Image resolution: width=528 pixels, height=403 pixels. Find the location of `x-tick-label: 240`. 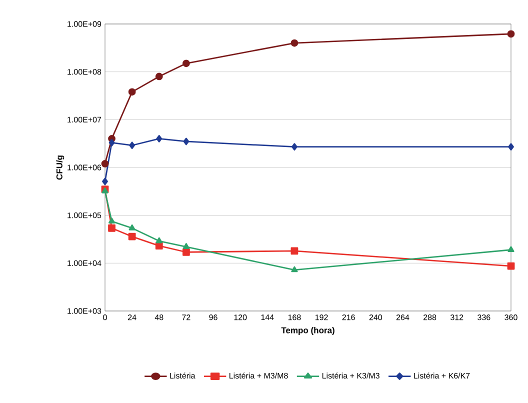

x-tick-label: 240 is located at coordinates (375, 317).